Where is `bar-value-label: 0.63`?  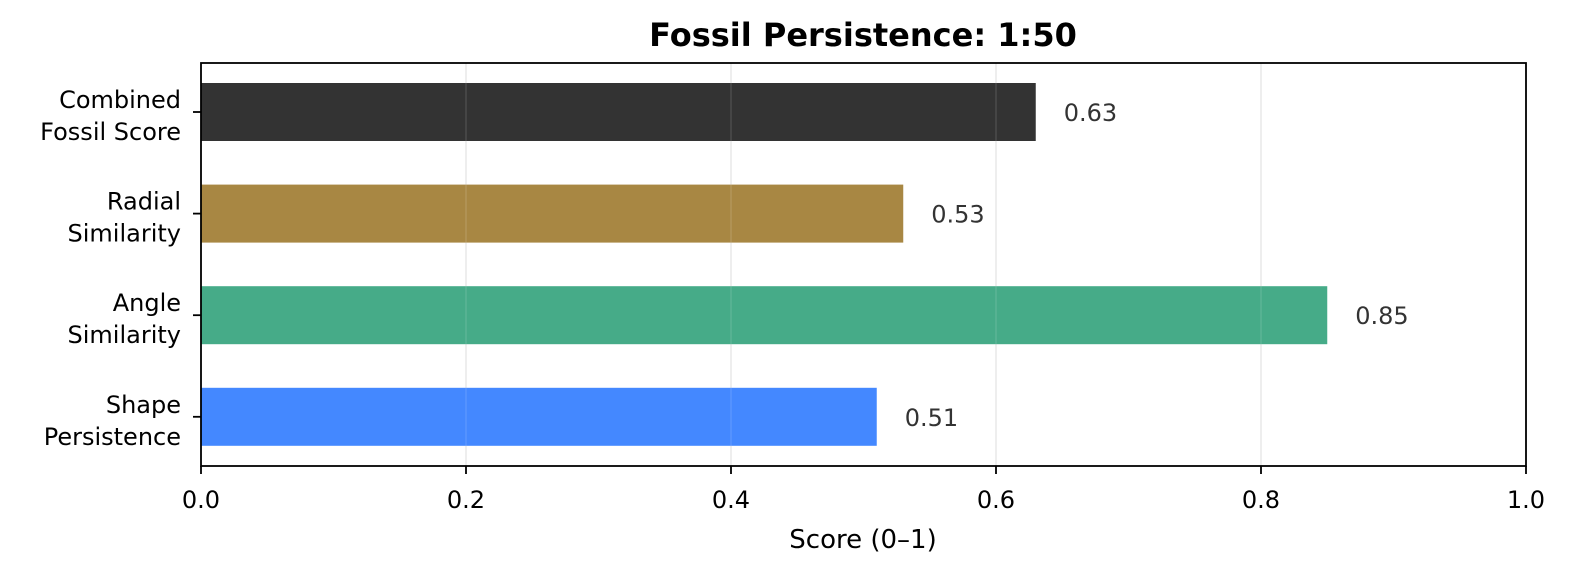
bar-value-label: 0.63 is located at coordinates (1090, 113).